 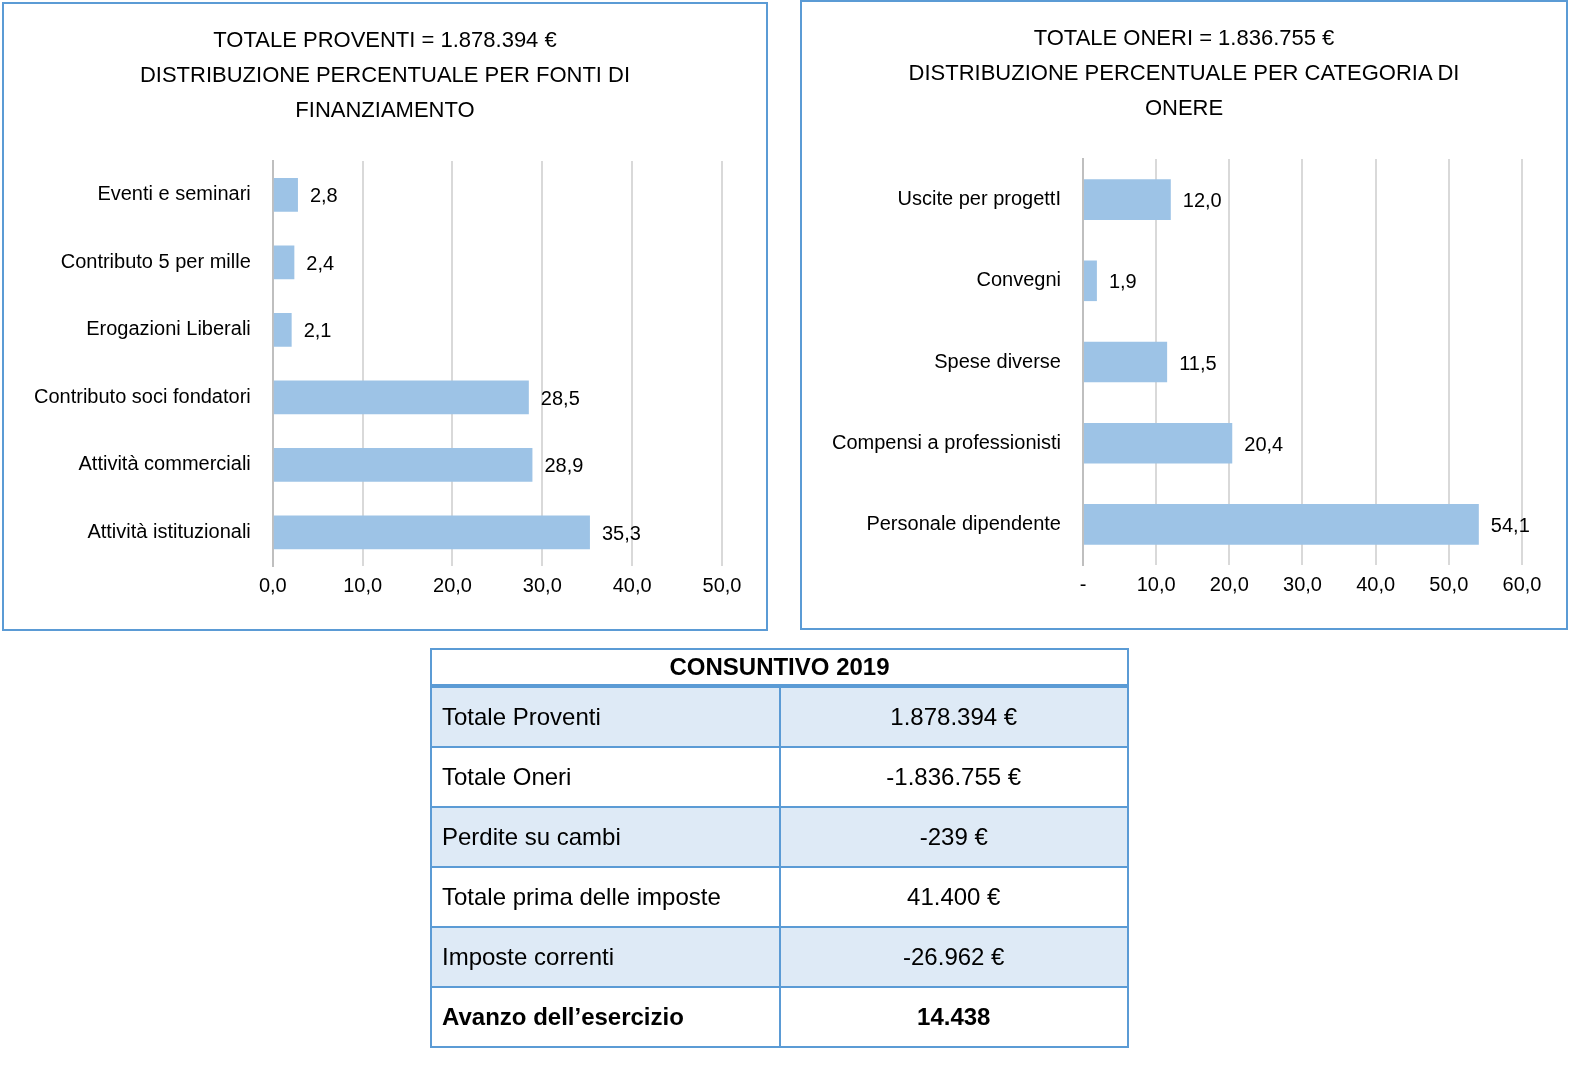 I want to click on data-label: 28,9, so click(x=564, y=465).